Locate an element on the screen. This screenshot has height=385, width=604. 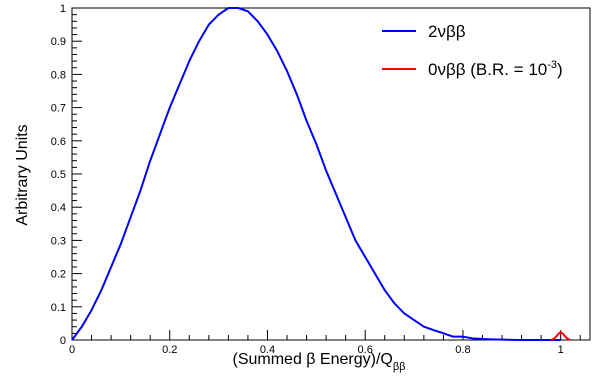
y-tick-label: 0.7 is located at coordinates (58, 109).